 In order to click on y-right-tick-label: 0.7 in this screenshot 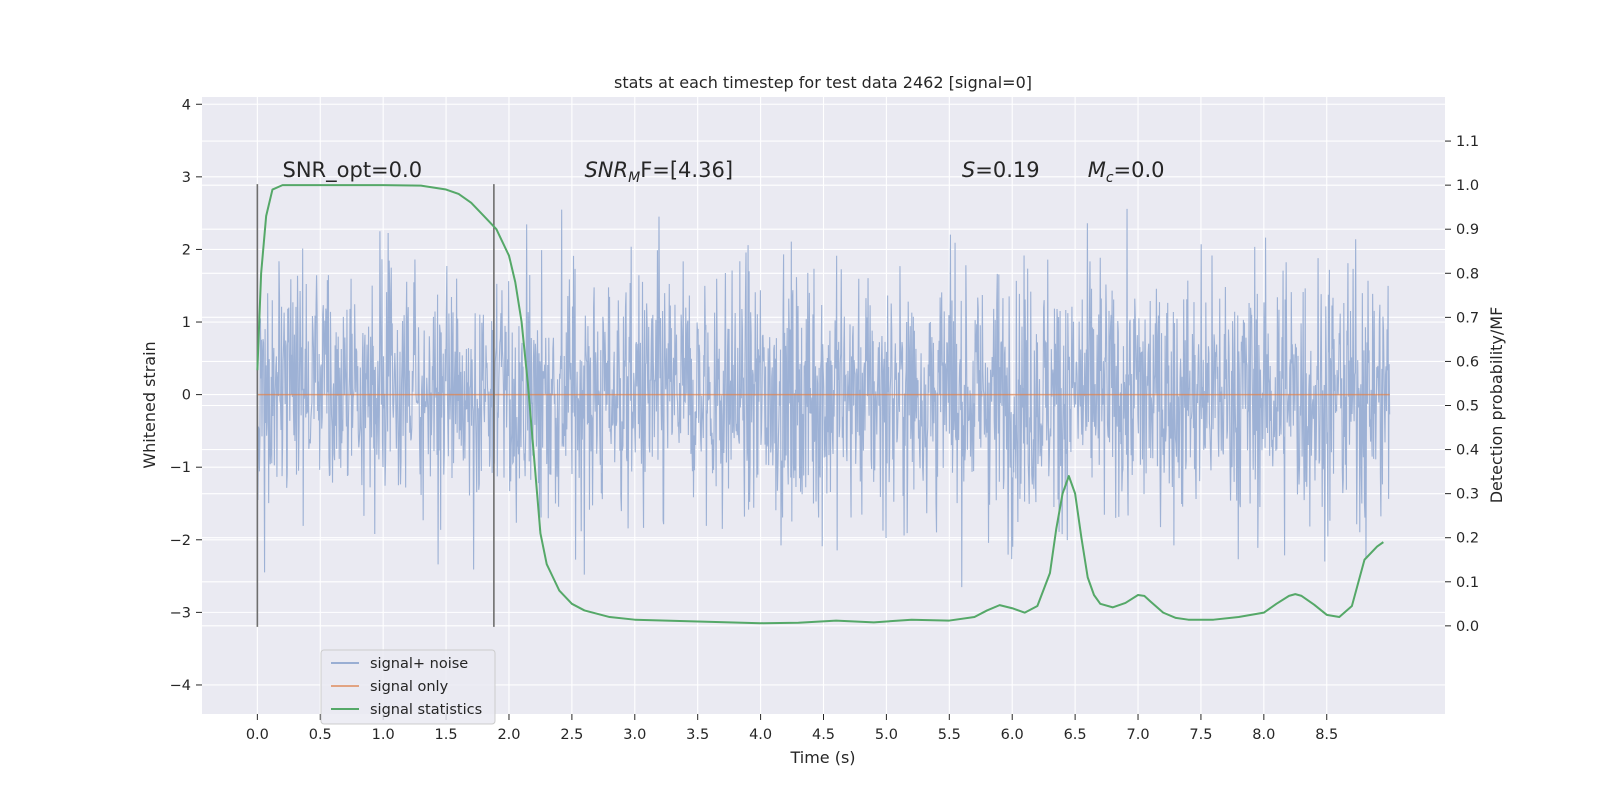, I will do `click(1467, 318)`.